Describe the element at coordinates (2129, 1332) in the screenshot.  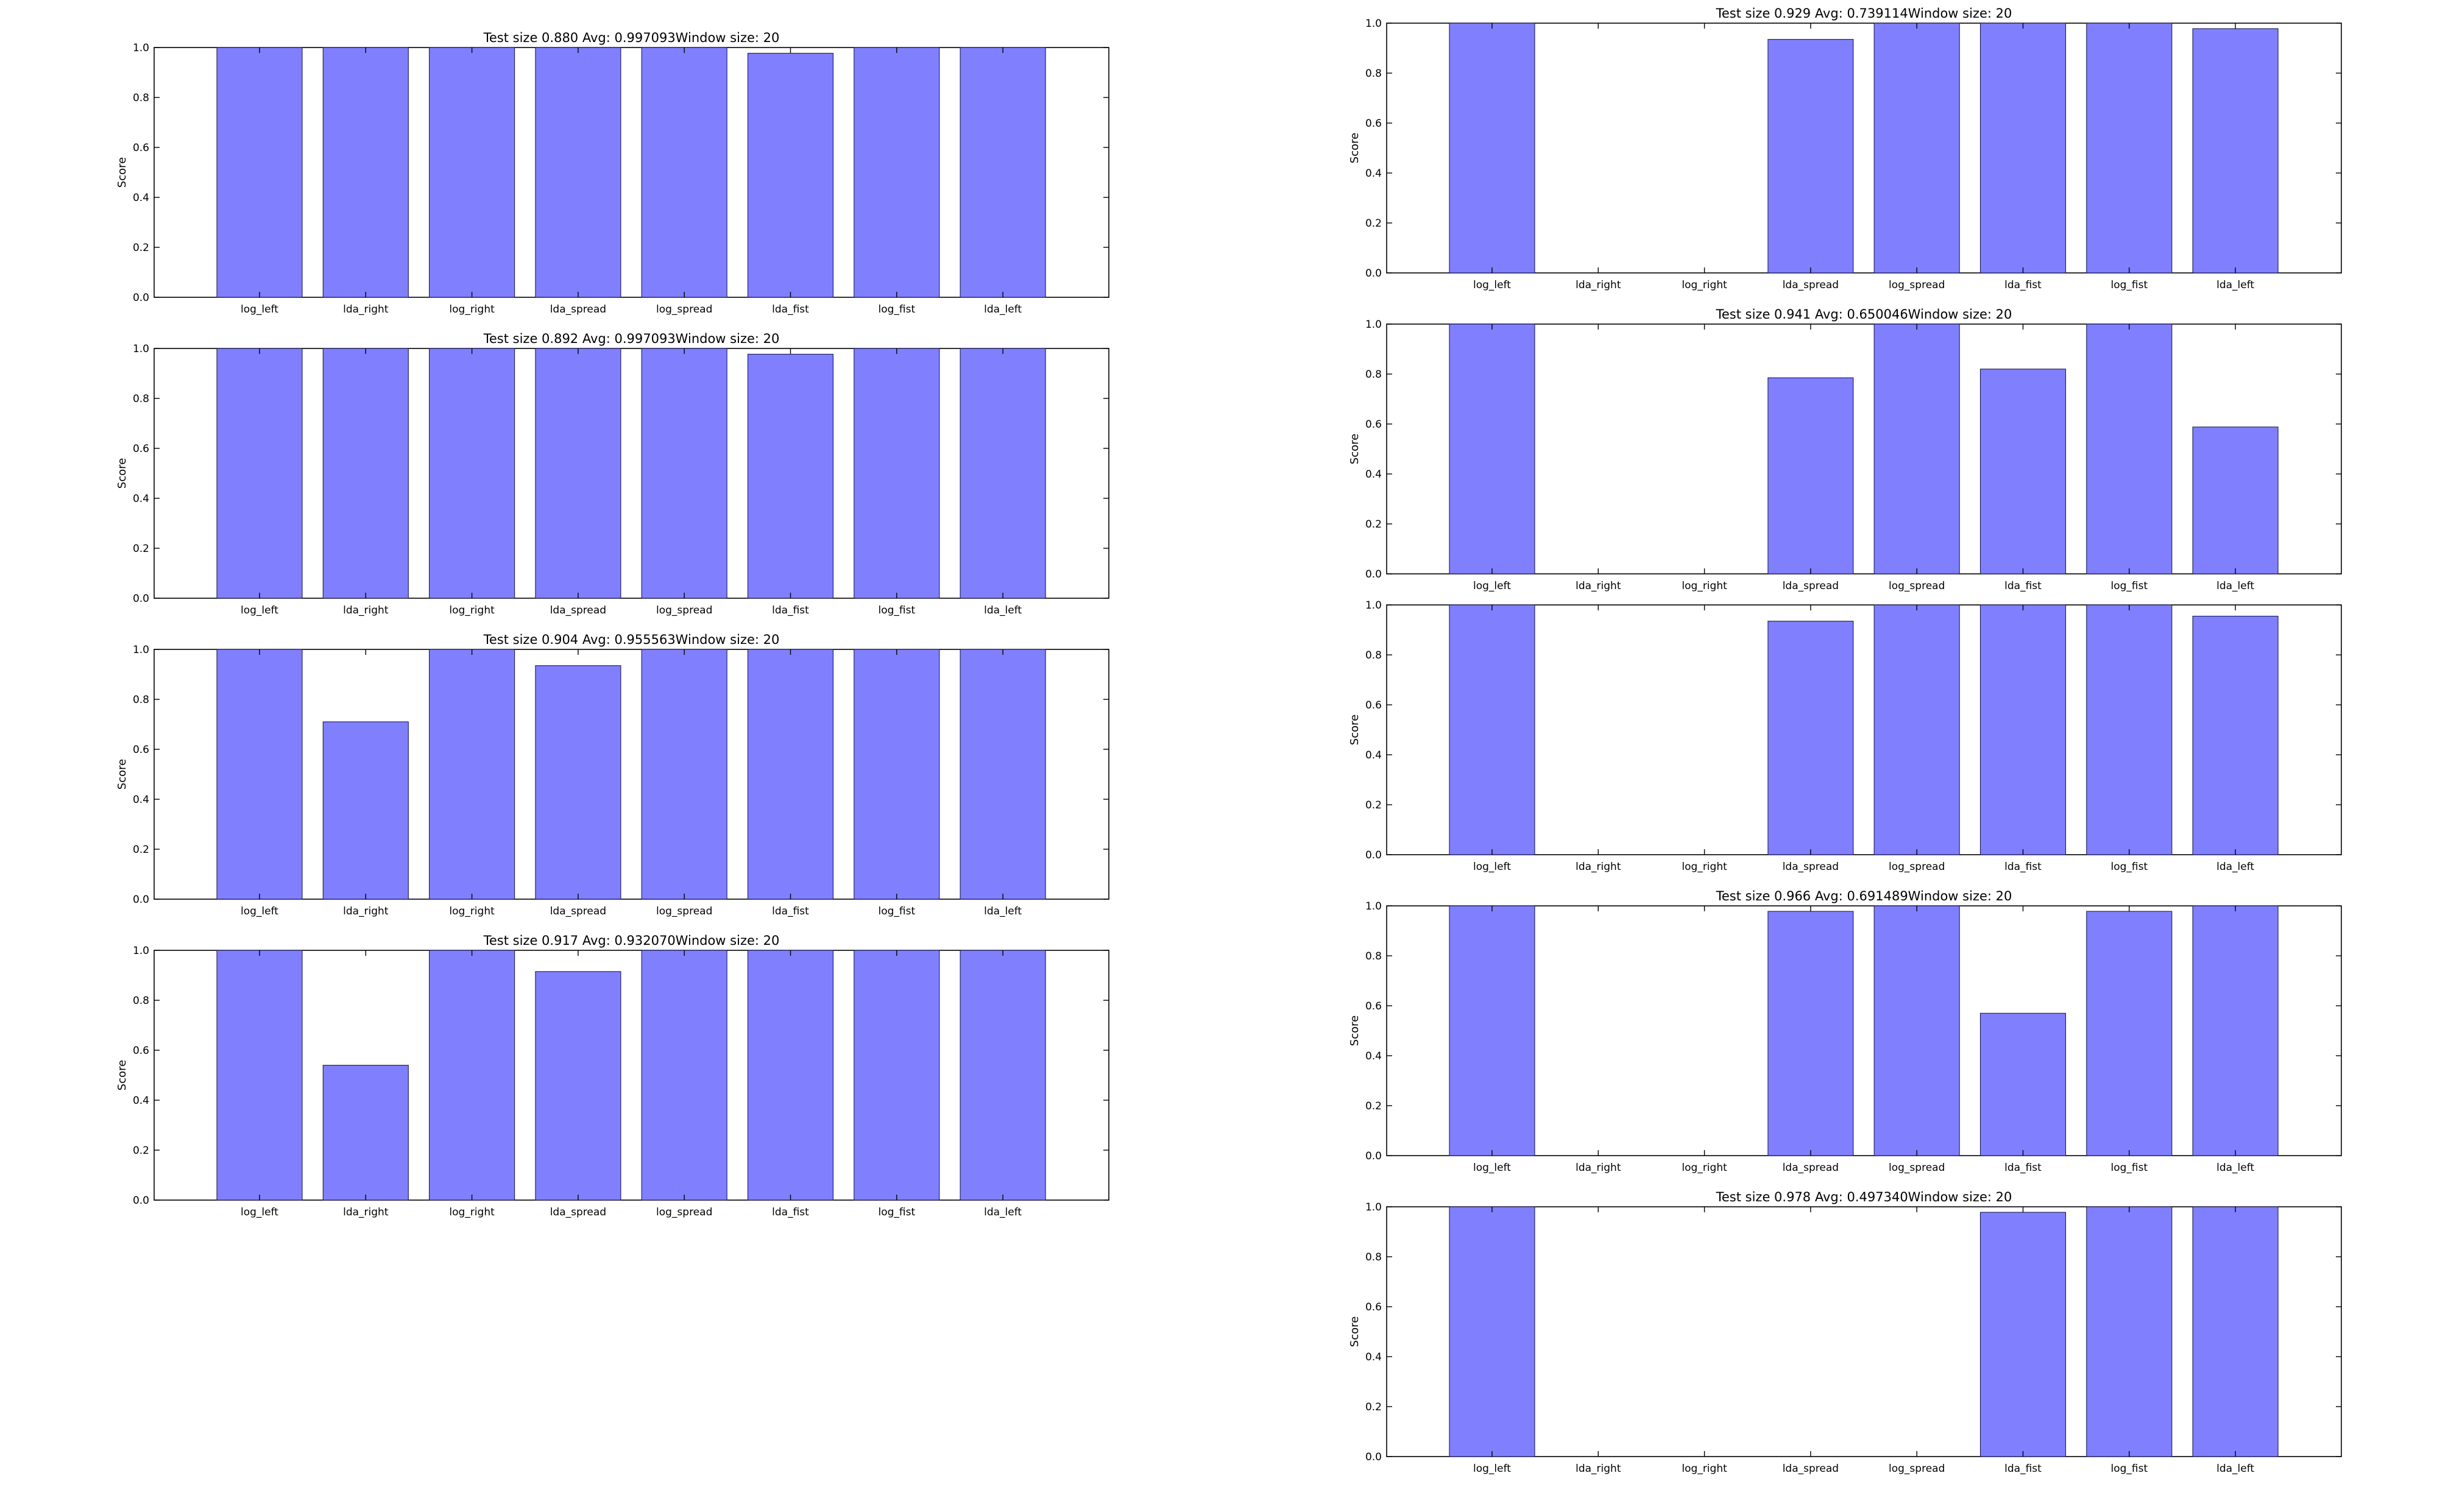
I see `bar-log_fist` at that location.